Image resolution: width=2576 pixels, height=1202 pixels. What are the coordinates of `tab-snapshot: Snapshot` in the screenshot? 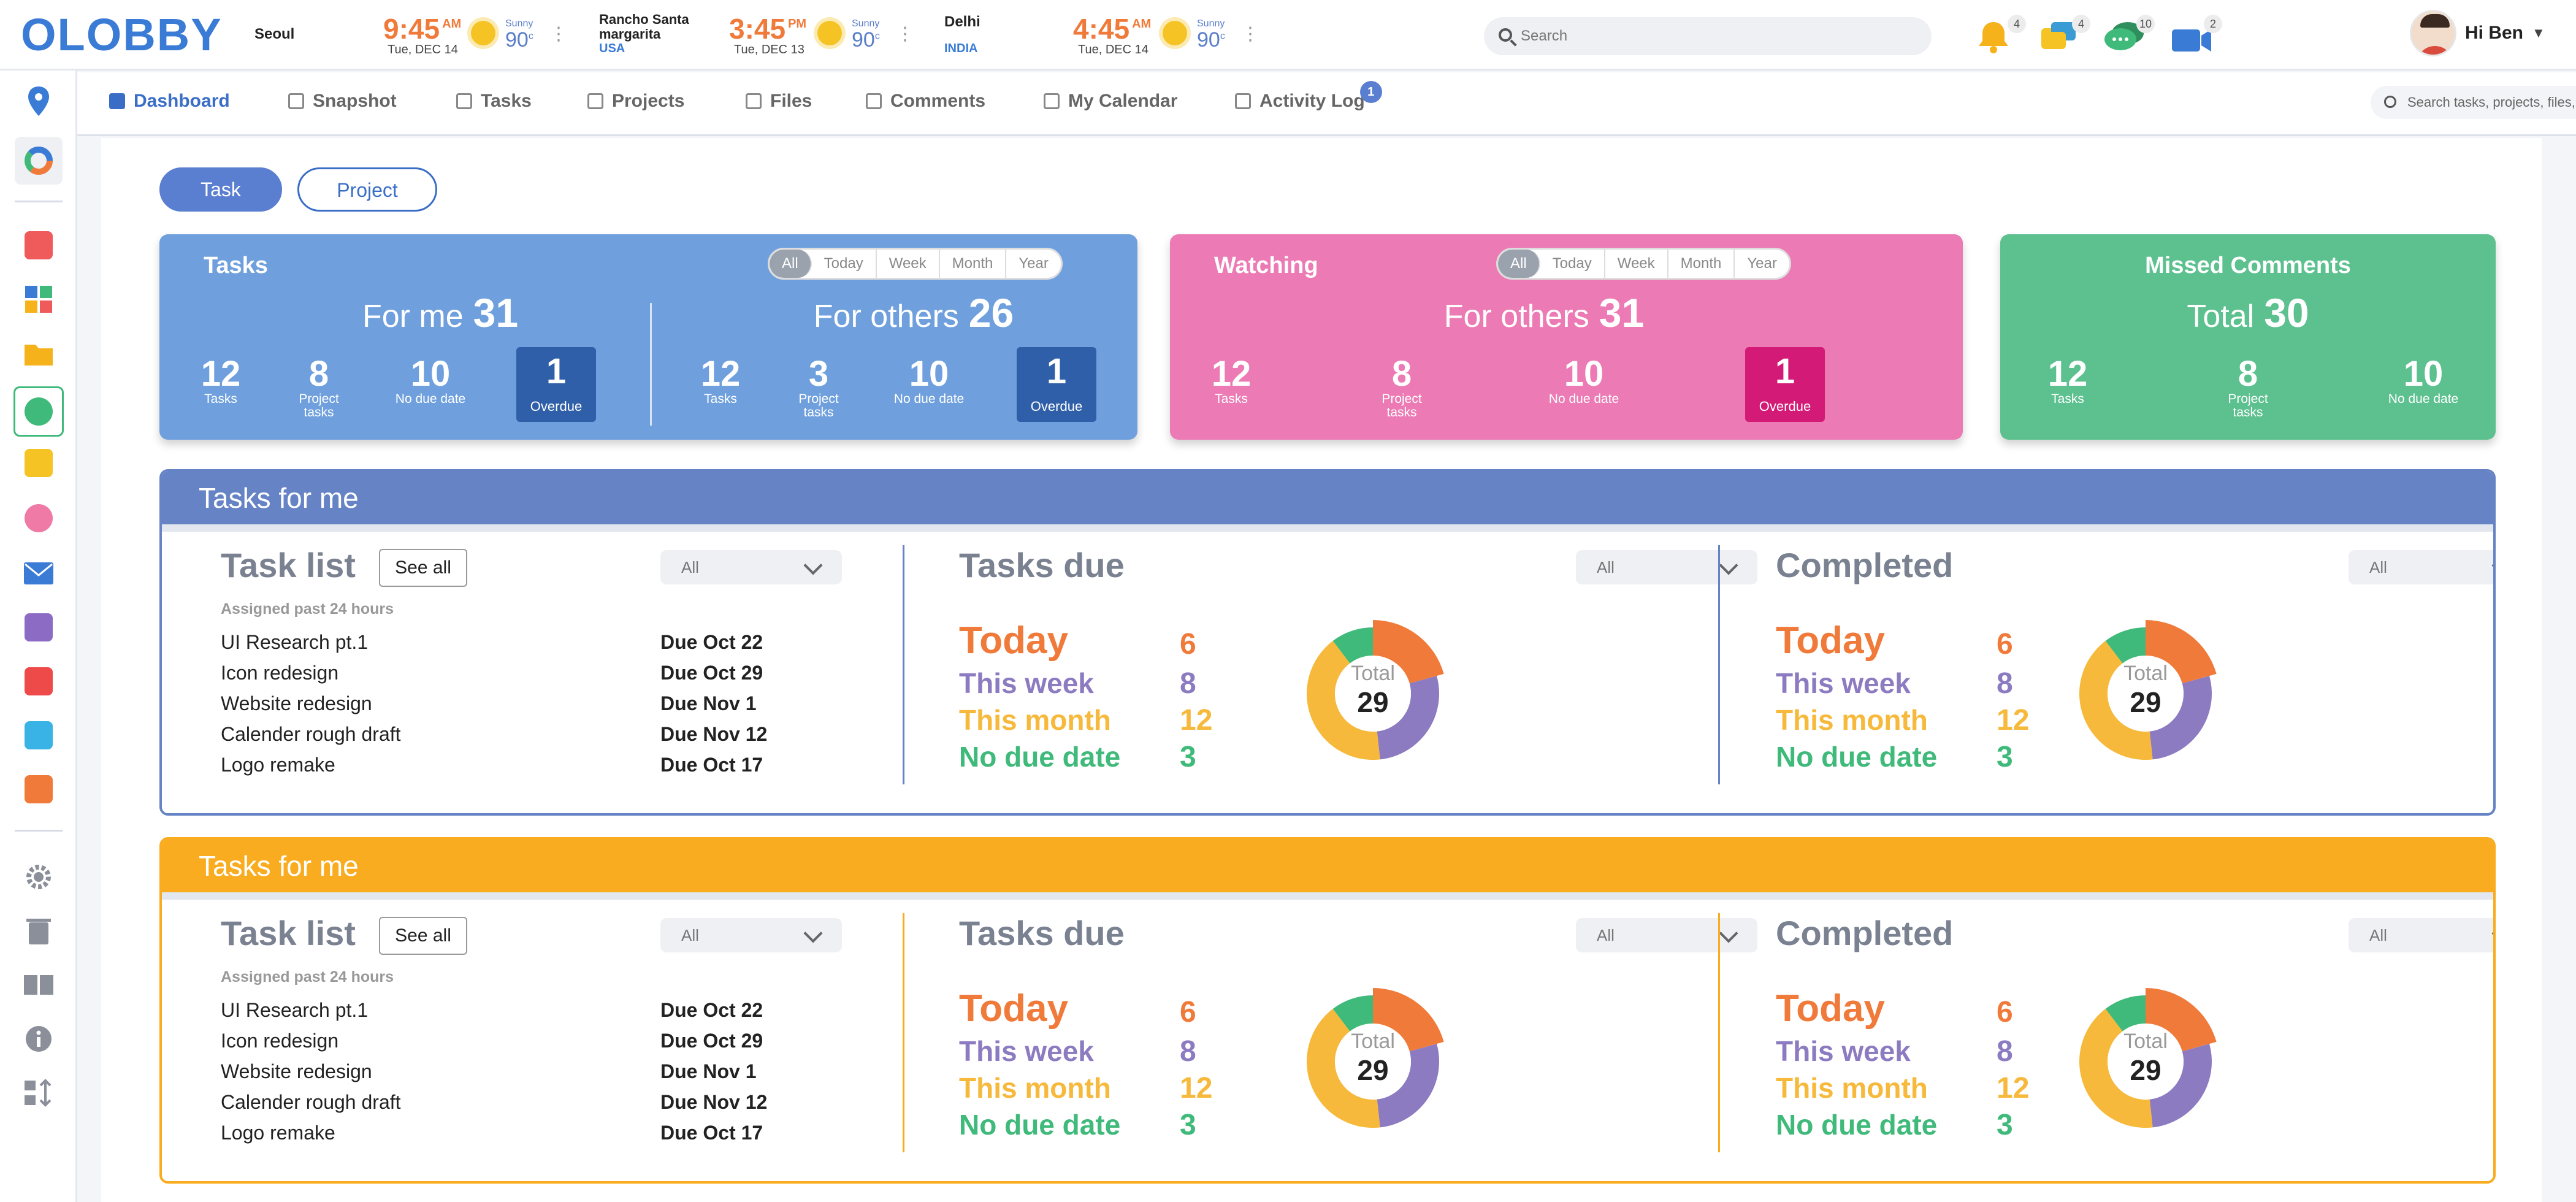 It's located at (342, 102).